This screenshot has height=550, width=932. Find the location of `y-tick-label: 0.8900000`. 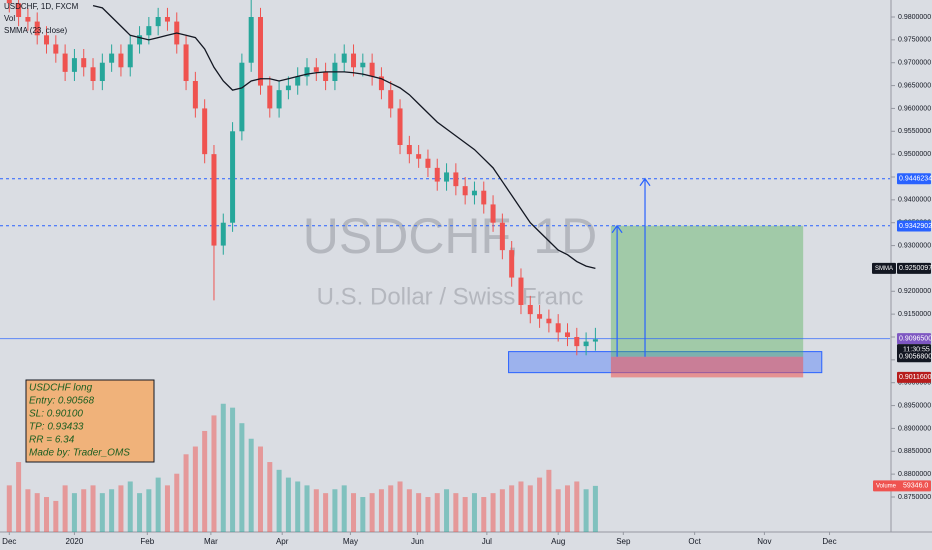

y-tick-label: 0.8900000 is located at coordinates (914, 428).